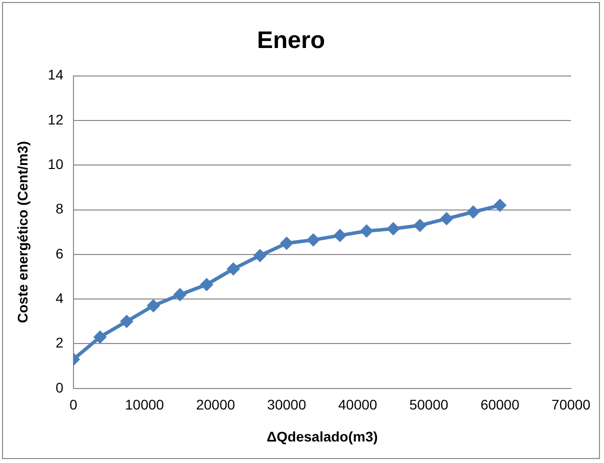  I want to click on y-tick-label: 0, so click(60, 387).